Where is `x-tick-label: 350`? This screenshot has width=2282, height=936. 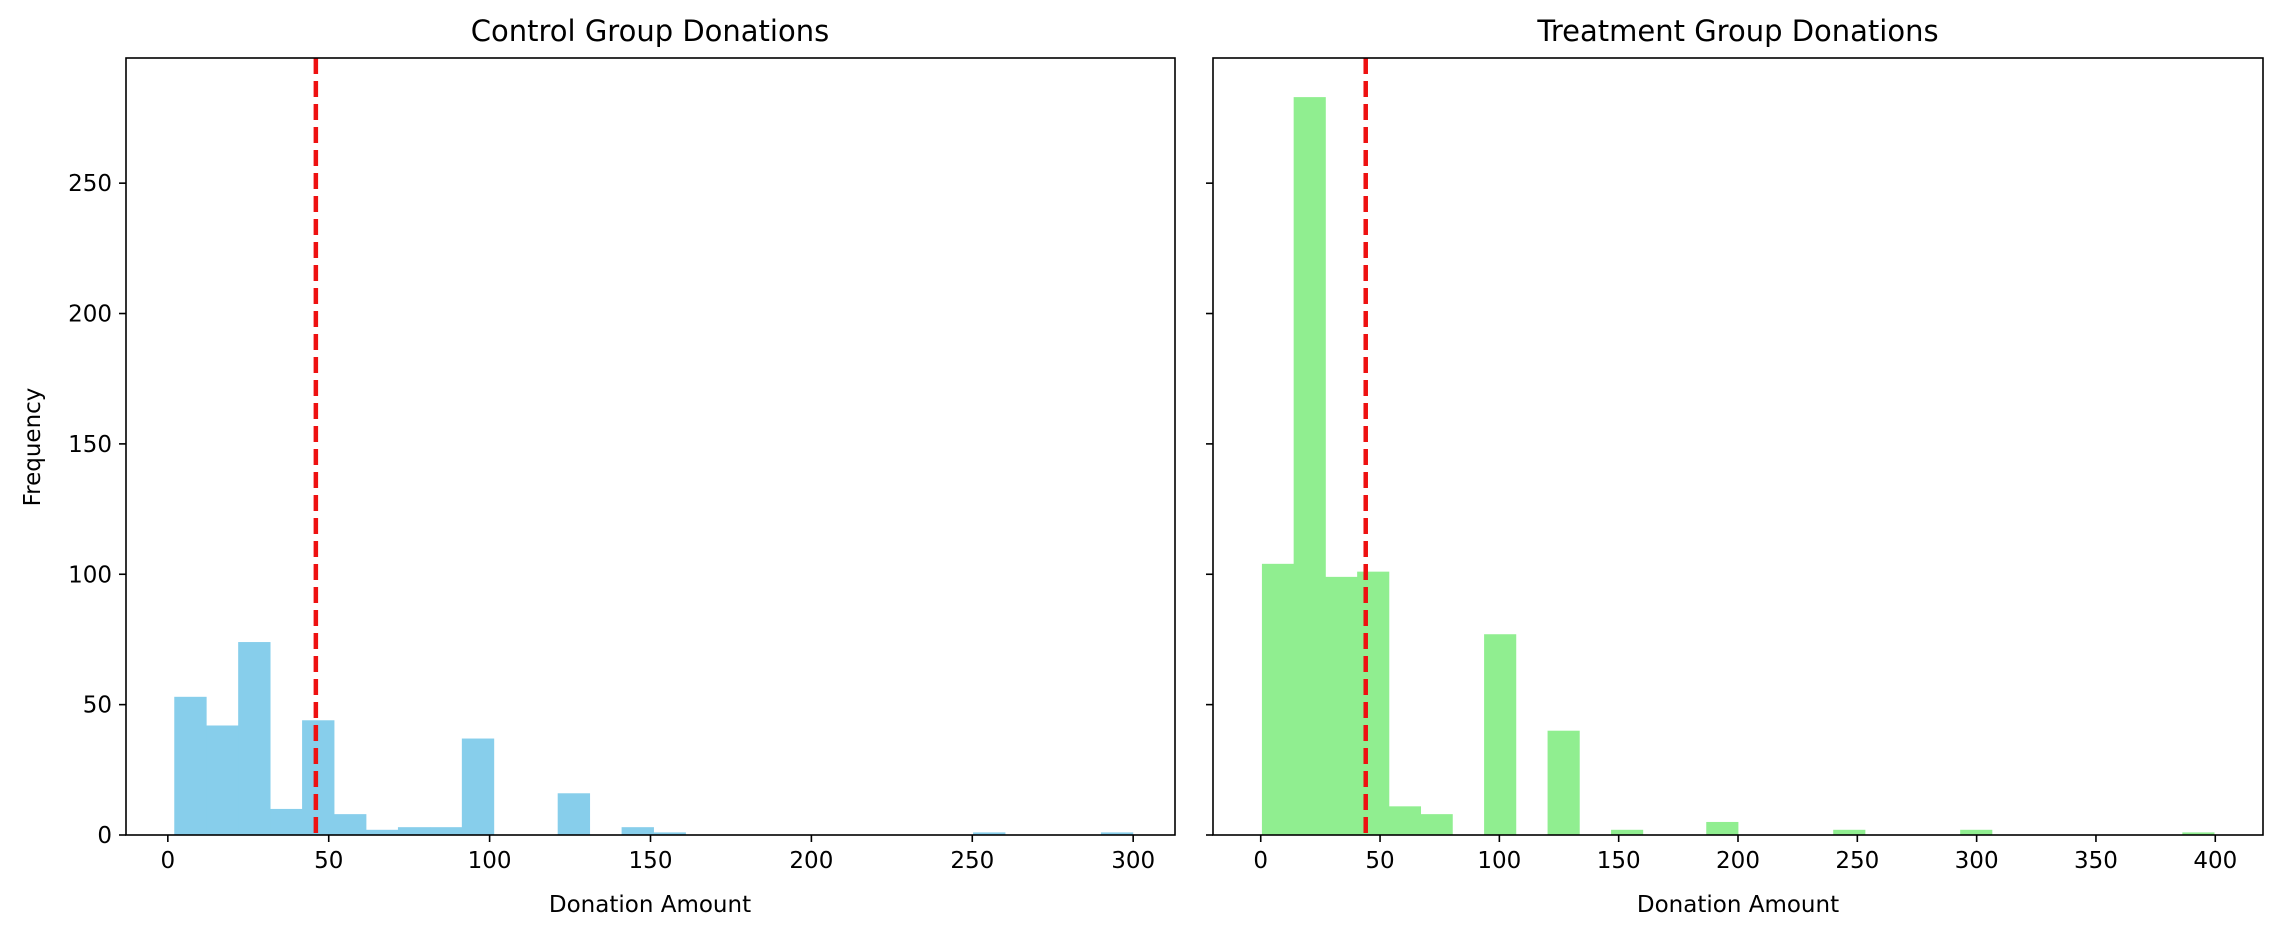
x-tick-label: 350 is located at coordinates (2096, 861).